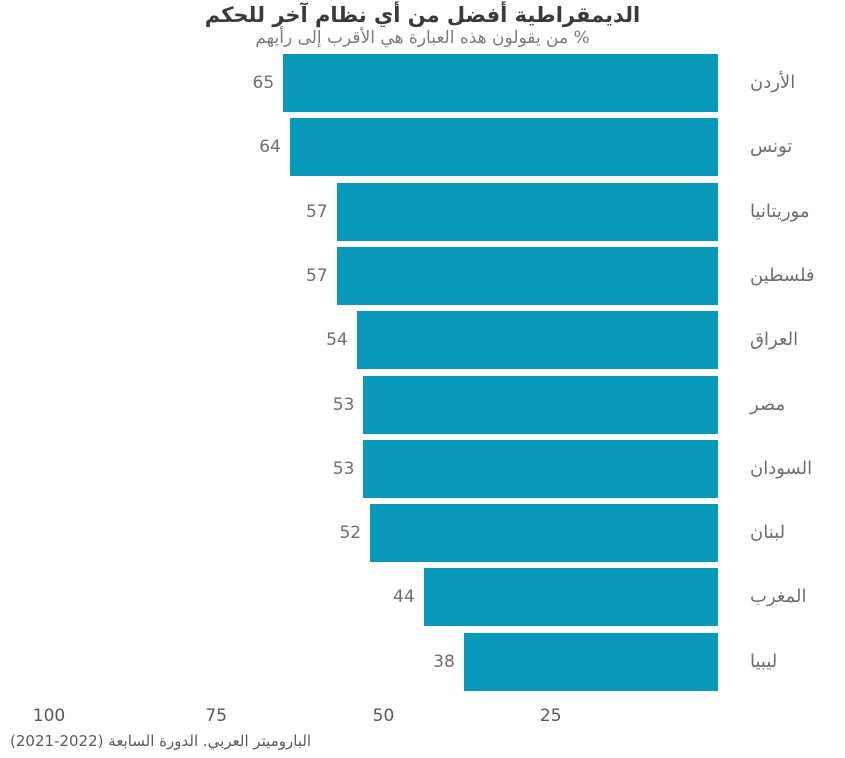 This screenshot has width=845, height=758. I want to click on category-label: ليبيا, so click(764, 661).